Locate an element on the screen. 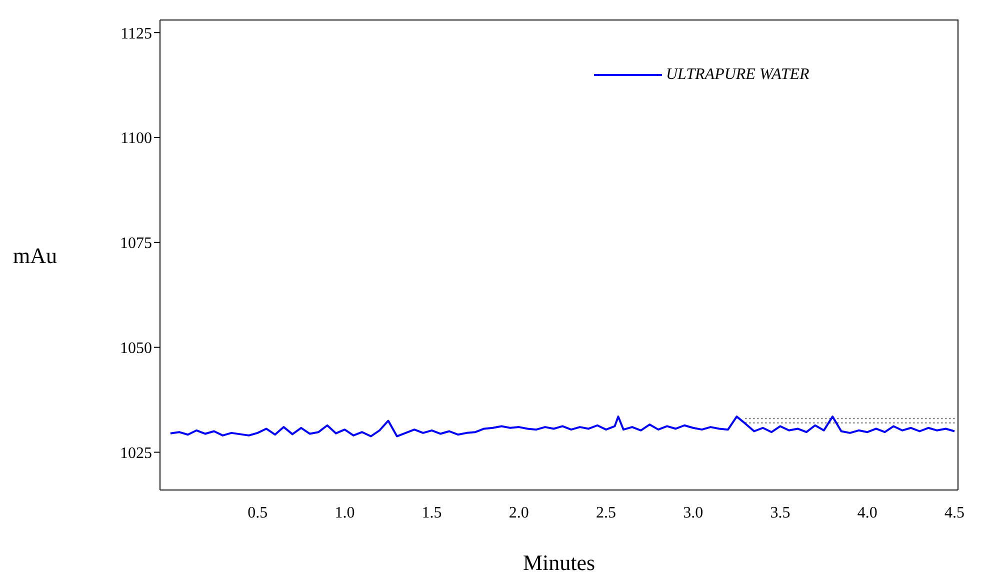 This screenshot has height=581, width=998. y-tick-label: 1100 is located at coordinates (136, 139).